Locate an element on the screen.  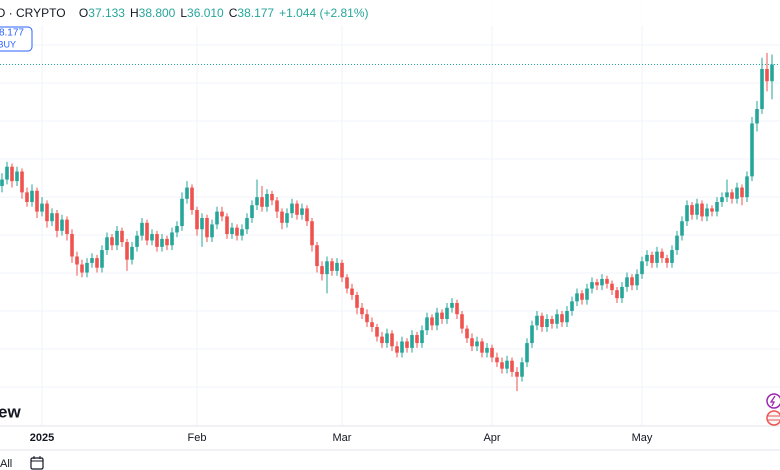
calendar-icon is located at coordinates (37, 463).